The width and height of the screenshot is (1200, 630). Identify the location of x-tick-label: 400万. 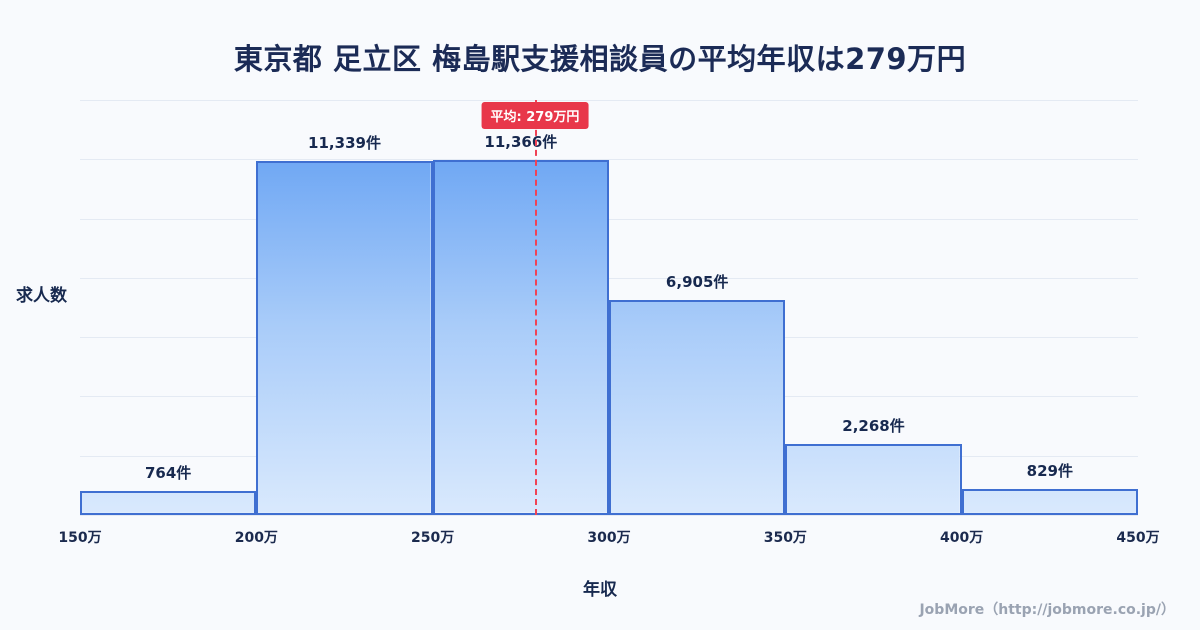
(962, 538).